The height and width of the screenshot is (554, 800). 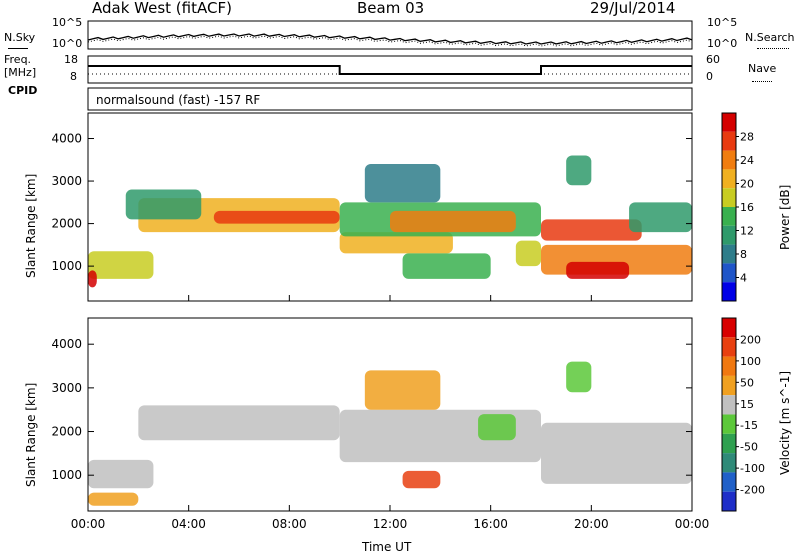 What do you see at coordinates (188, 524) in the screenshot?
I see `xtick-label-1: 04:00` at bounding box center [188, 524].